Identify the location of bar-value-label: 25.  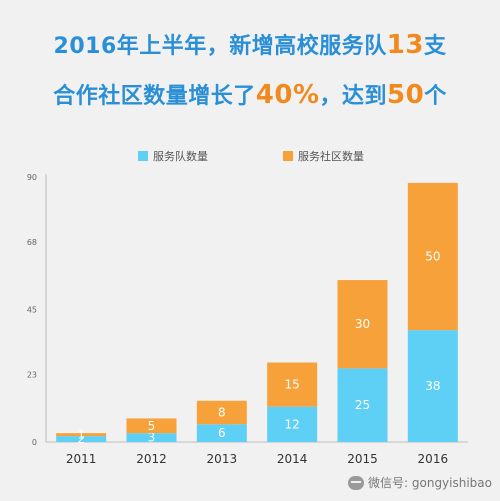
(362, 405).